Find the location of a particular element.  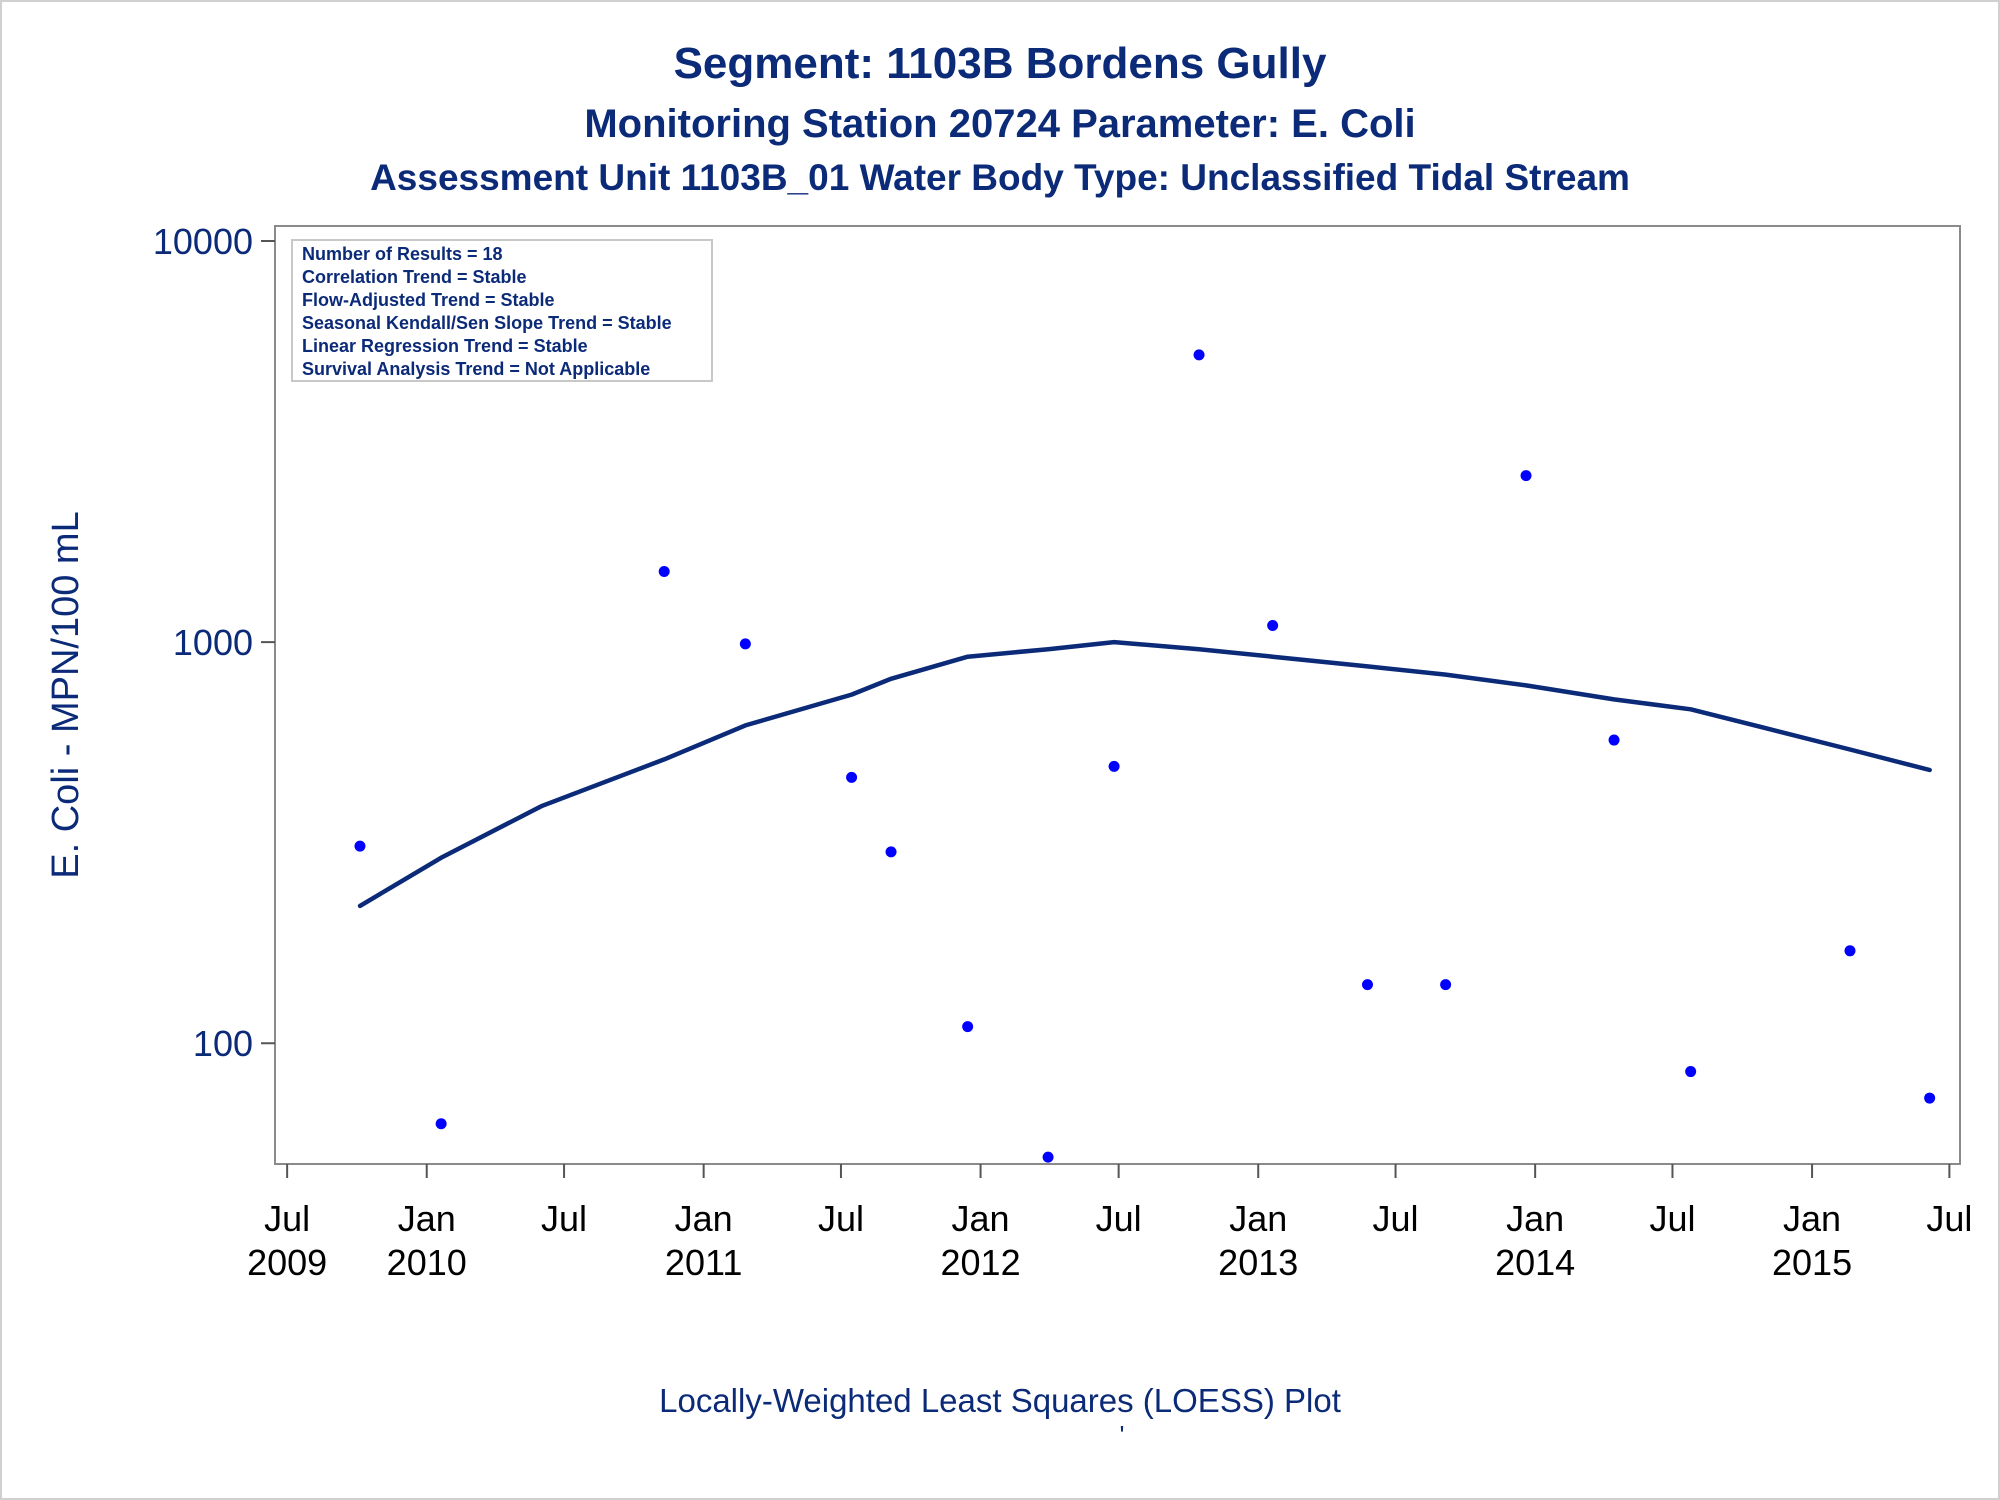

footnote-mark: ' is located at coordinates (1122, 1435).